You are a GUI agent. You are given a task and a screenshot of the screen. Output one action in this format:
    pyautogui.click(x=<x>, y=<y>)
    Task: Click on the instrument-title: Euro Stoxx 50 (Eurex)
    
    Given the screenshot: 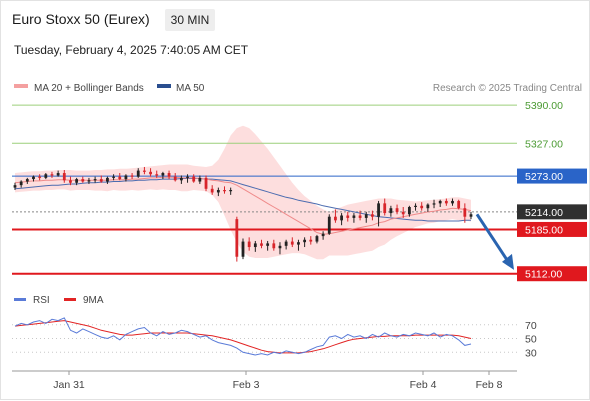 What is the action you would take?
    pyautogui.click(x=81, y=19)
    